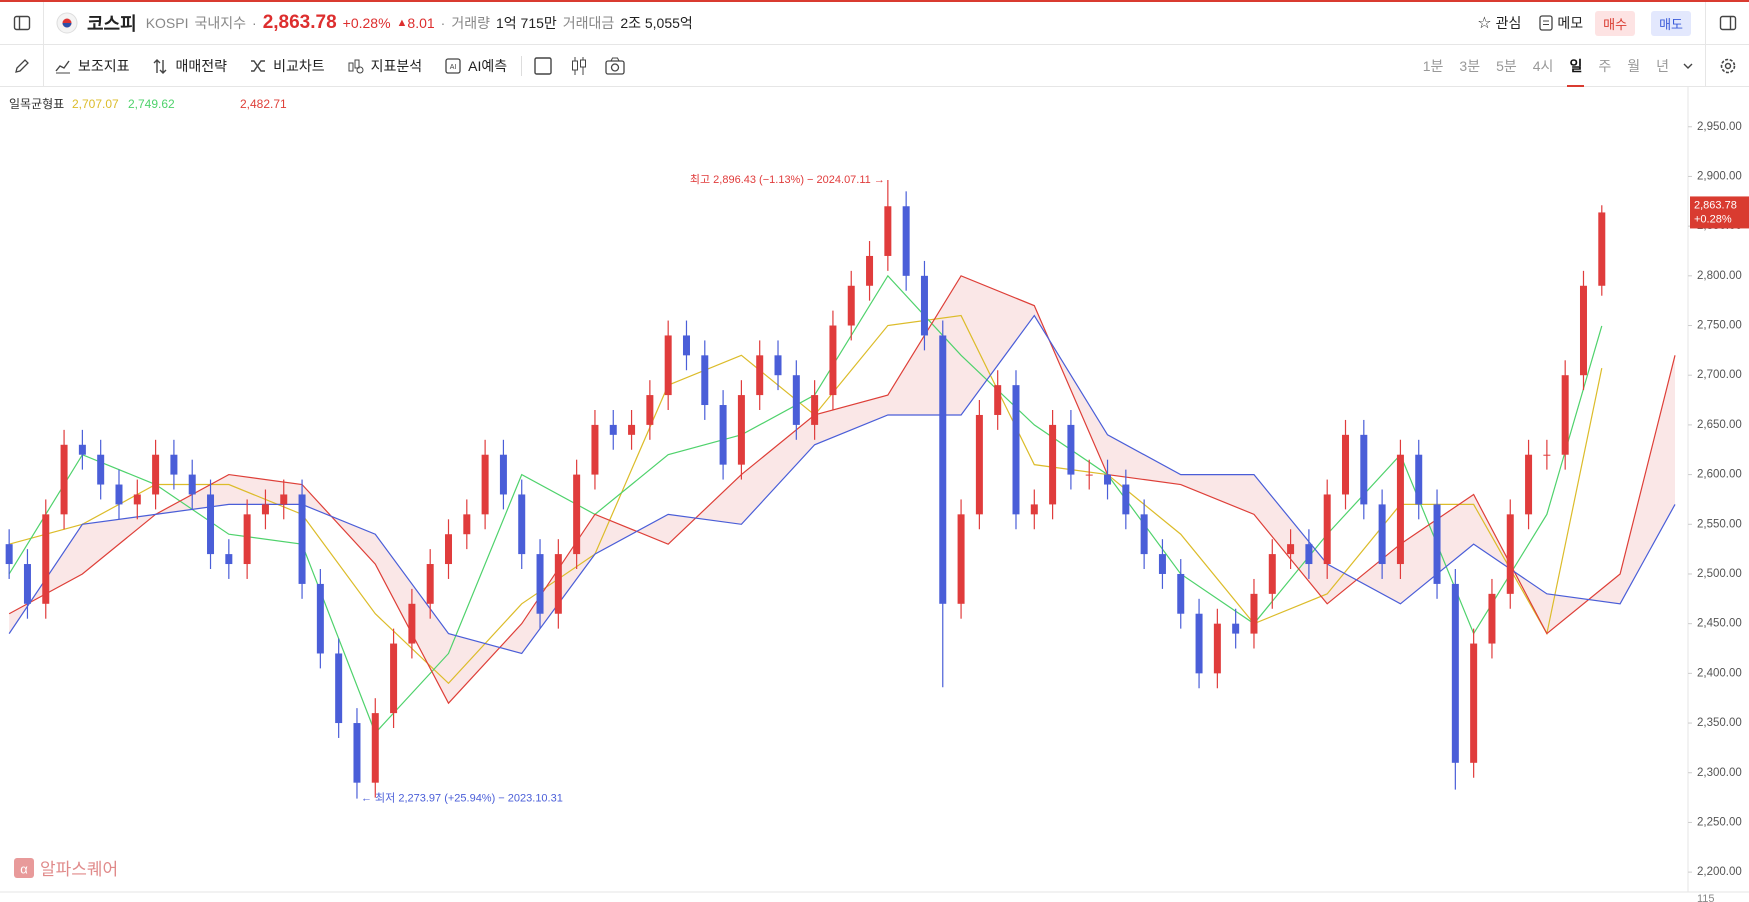 The height and width of the screenshot is (902, 1749). What do you see at coordinates (36, 104) in the screenshot?
I see `indicator-name: 일목균형표` at bounding box center [36, 104].